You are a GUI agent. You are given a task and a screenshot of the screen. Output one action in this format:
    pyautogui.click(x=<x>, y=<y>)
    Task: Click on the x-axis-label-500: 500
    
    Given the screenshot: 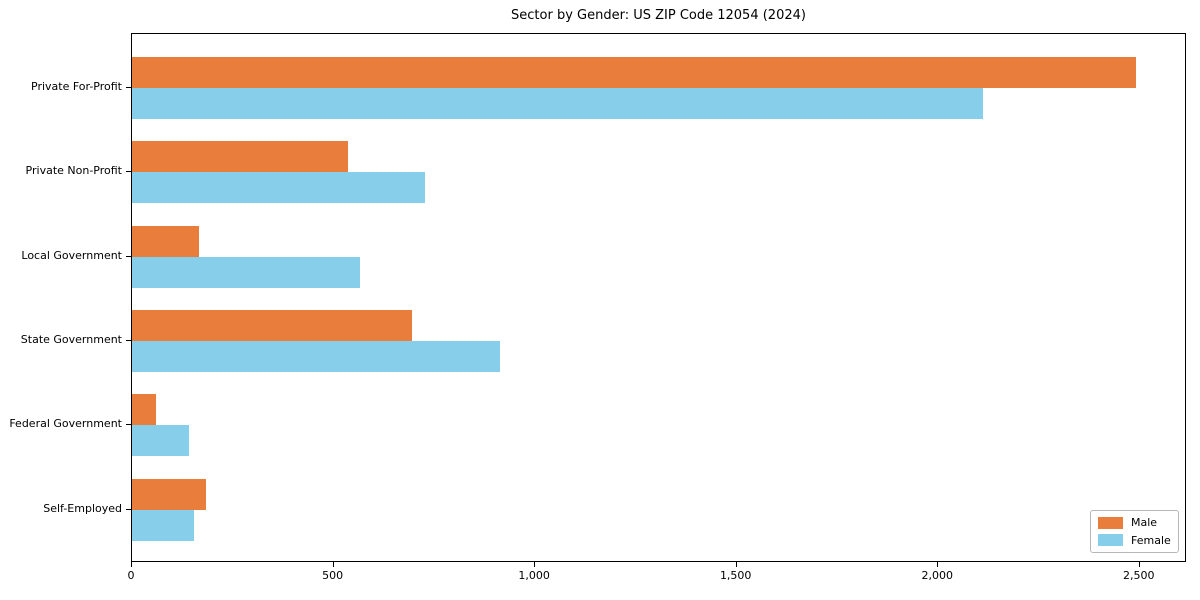 What is the action you would take?
    pyautogui.click(x=333, y=575)
    